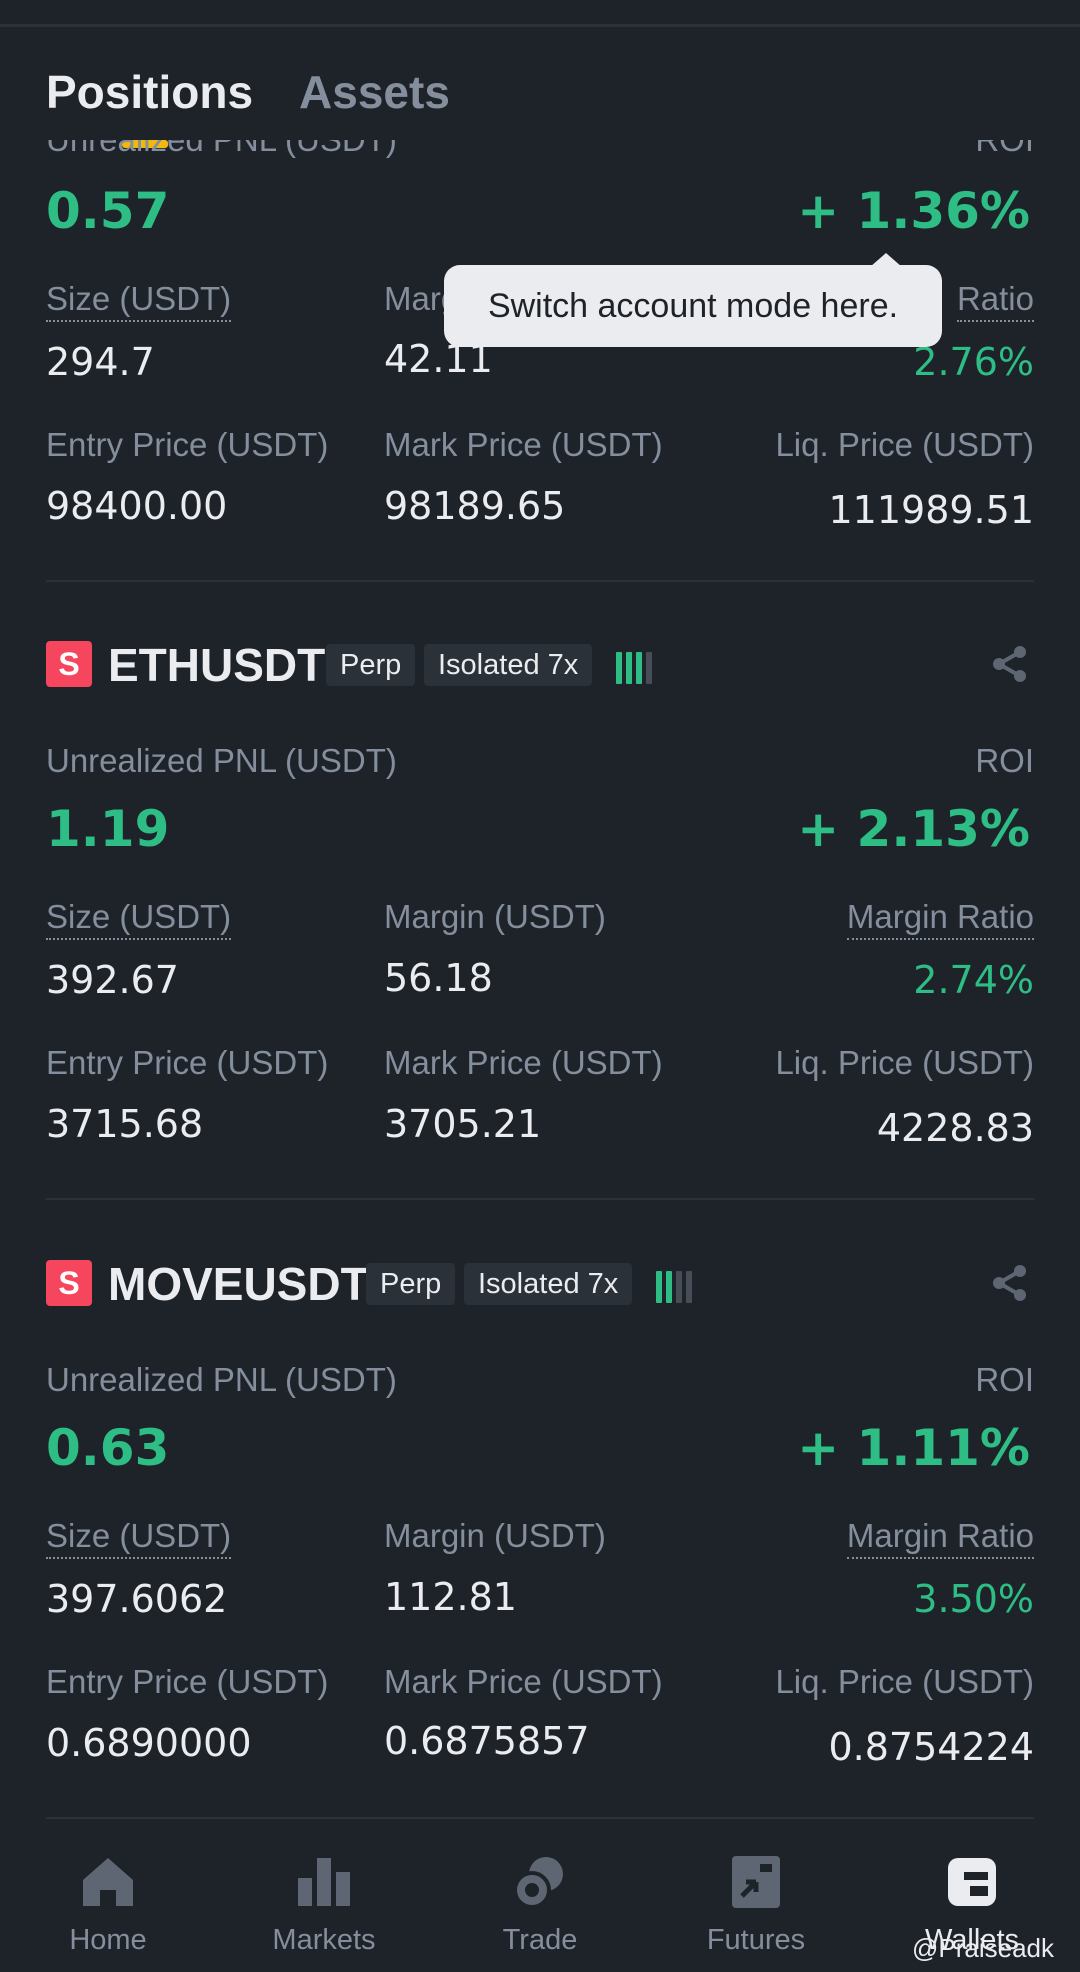  What do you see at coordinates (108, 1448) in the screenshot?
I see `unrealized-pnl-value: 0.63` at bounding box center [108, 1448].